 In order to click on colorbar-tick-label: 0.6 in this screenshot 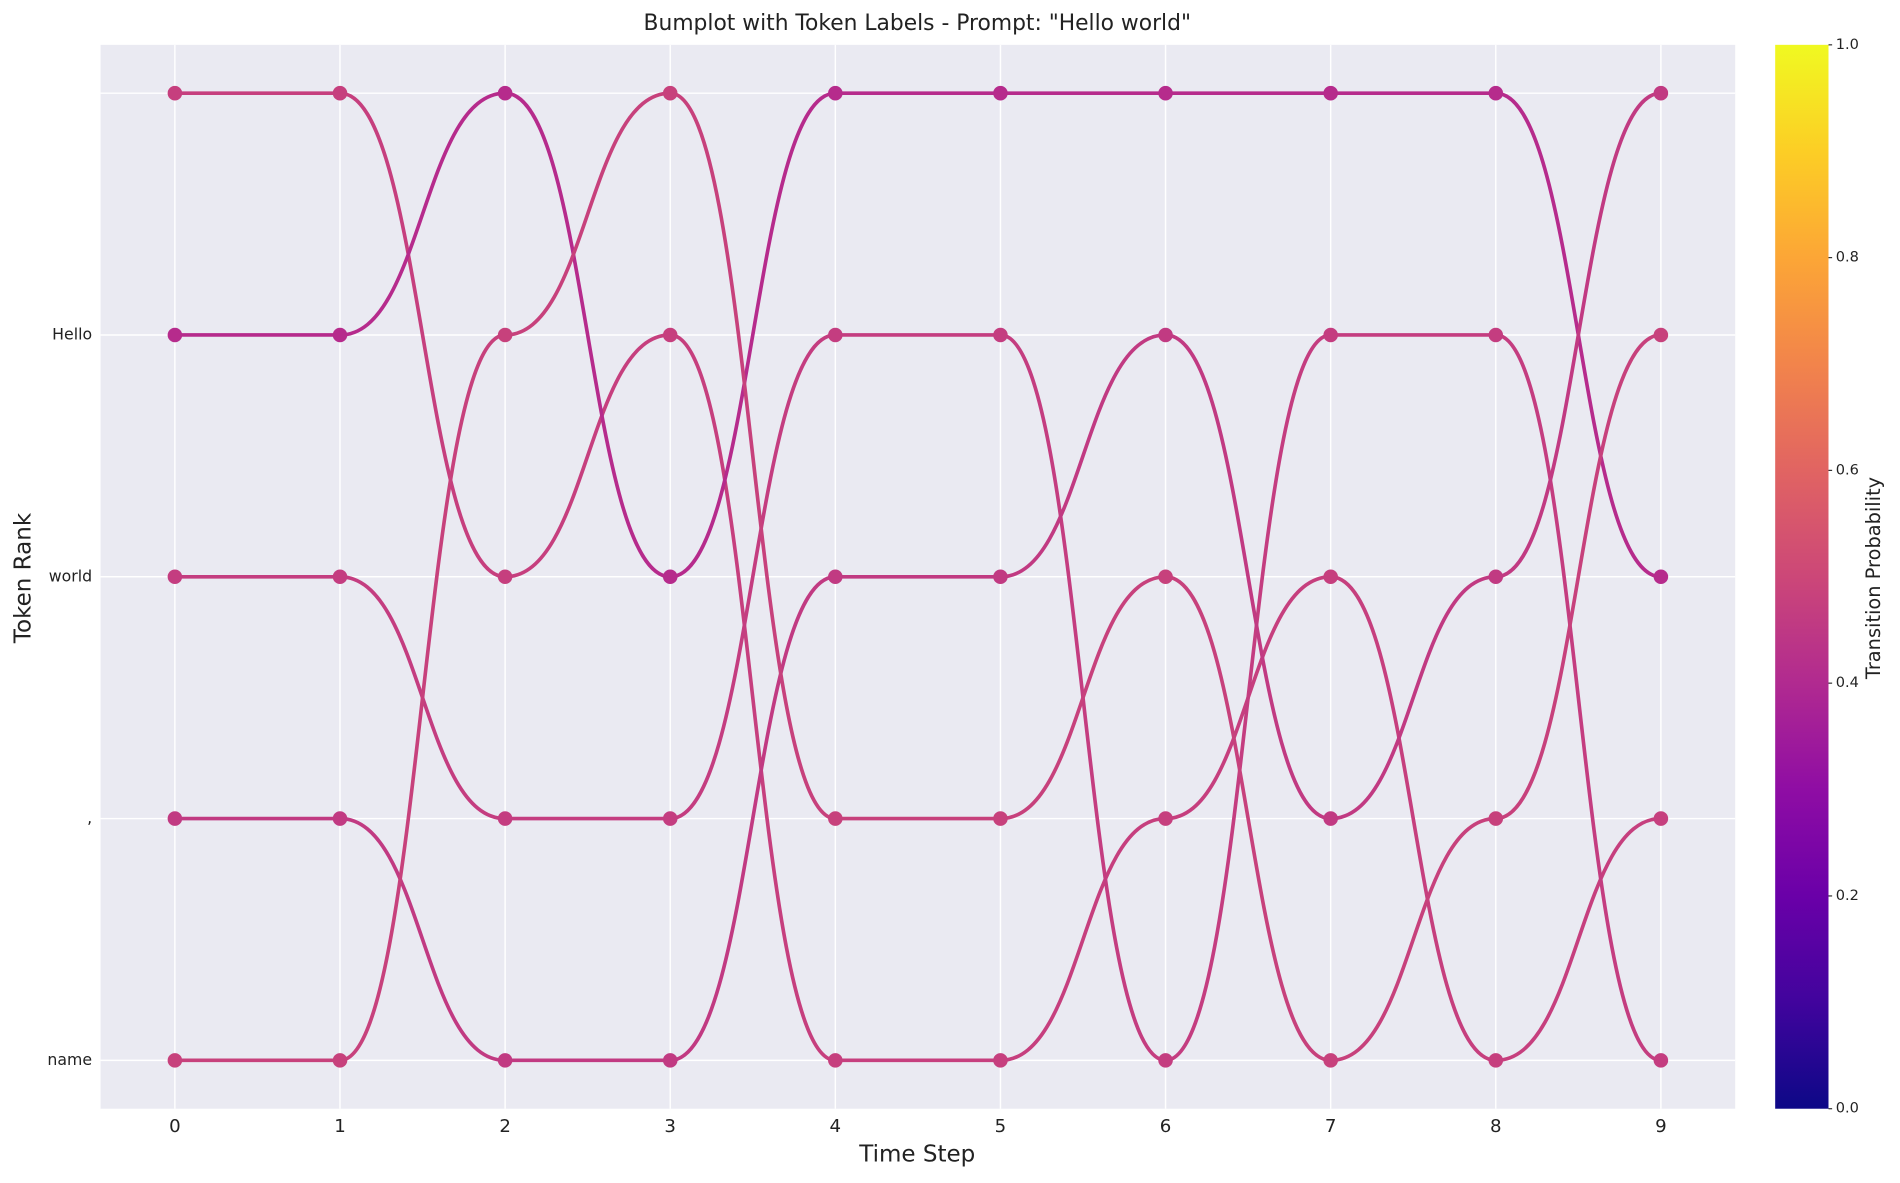, I will do `click(1847, 470)`.